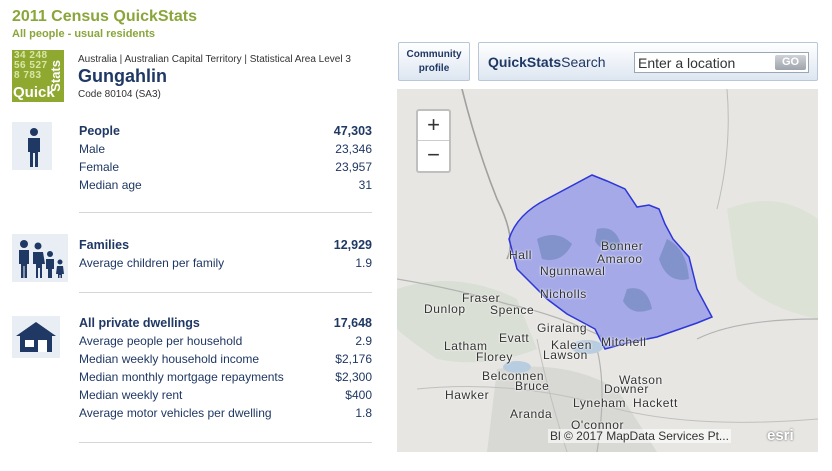  I want to click on map-label-kaleen: Kaleen, so click(571, 345).